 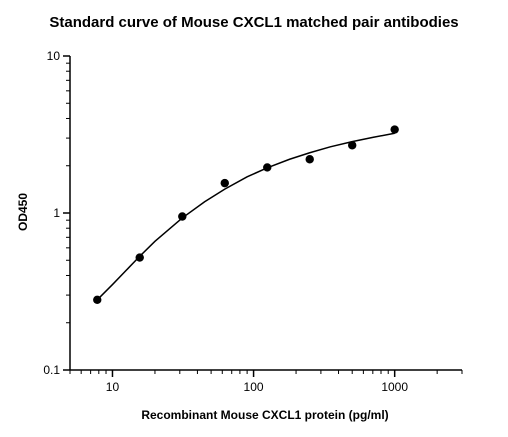 I want to click on y-tick-label: 1, so click(x=56, y=213).